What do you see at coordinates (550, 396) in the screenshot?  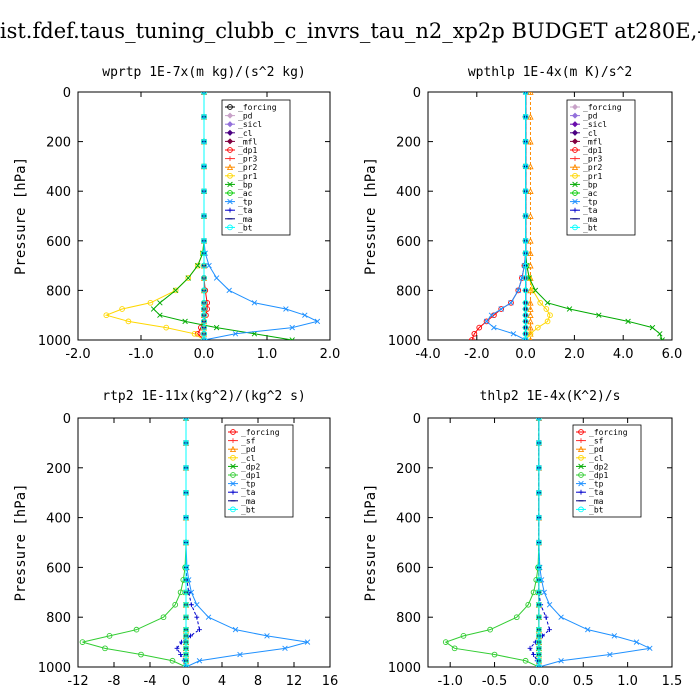 I see `panel-title: thlp2 1E-4x(K^2)/s` at bounding box center [550, 396].